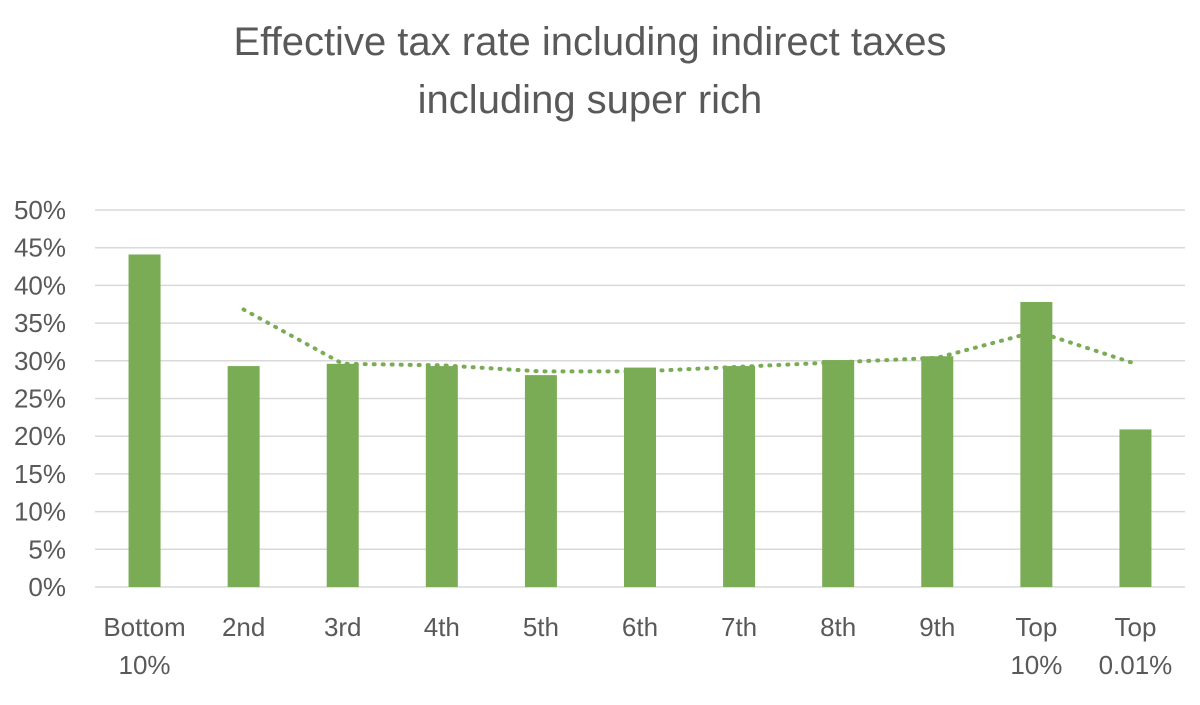  I want to click on y-axis-tick-labels: 0% 5% 10% 15% 20% 25% 30% 35% 40% 45% 50%, so click(40, 398).